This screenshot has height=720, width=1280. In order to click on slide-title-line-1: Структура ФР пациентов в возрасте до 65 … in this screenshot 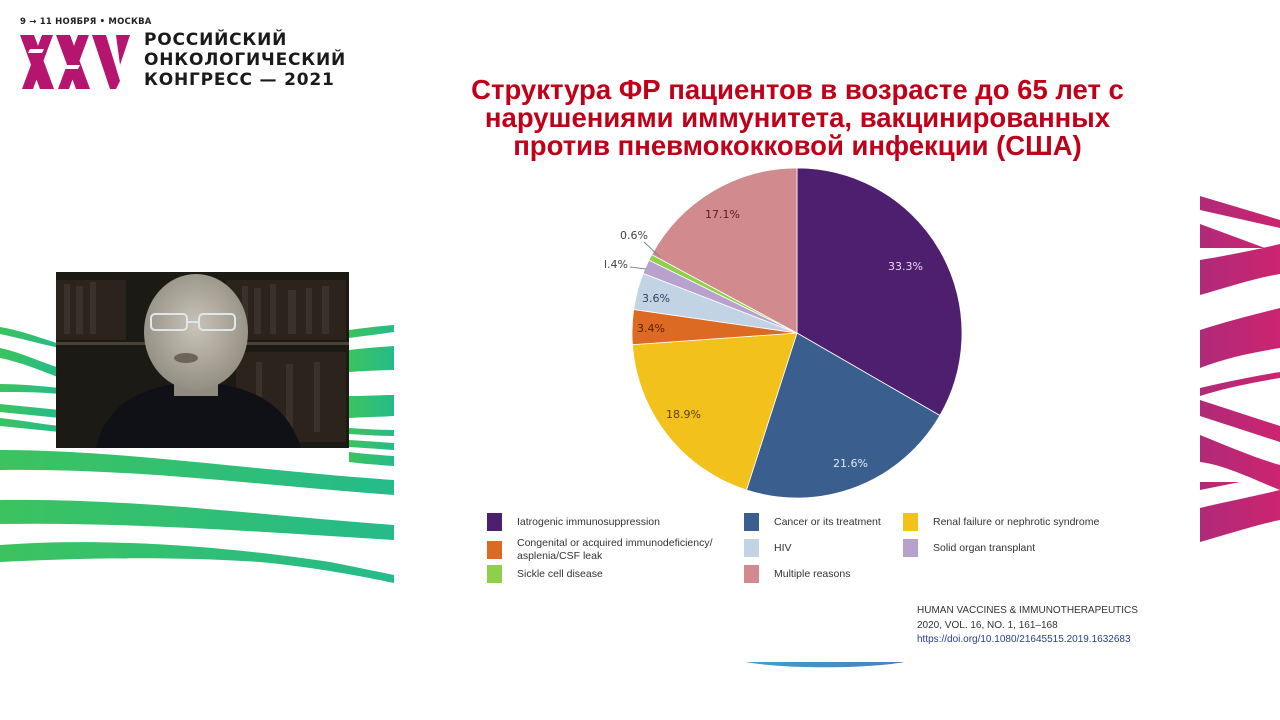, I will do `click(797, 89)`.